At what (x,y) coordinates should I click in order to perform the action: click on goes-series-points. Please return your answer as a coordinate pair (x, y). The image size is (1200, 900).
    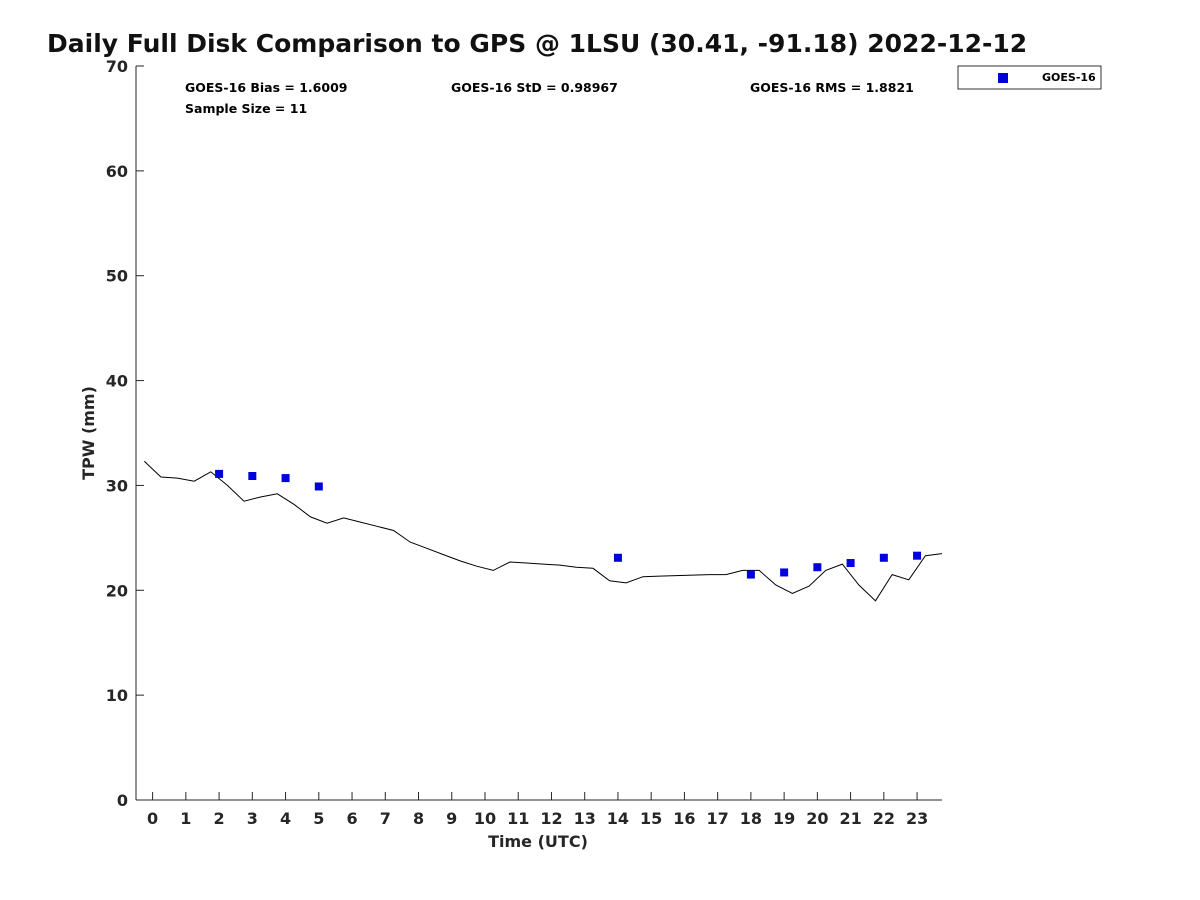
    Looking at the image, I should click on (568, 524).